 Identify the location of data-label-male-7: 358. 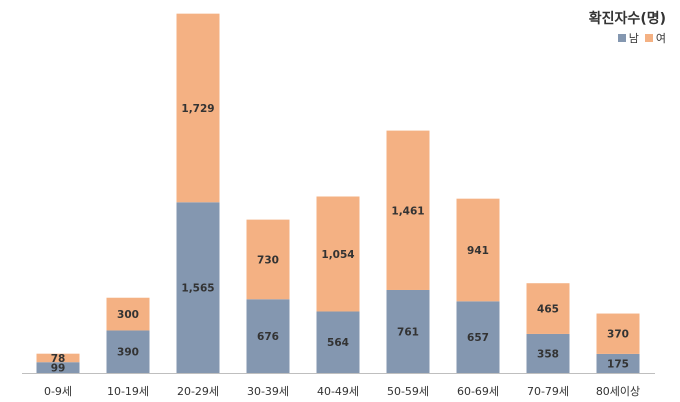
(548, 354).